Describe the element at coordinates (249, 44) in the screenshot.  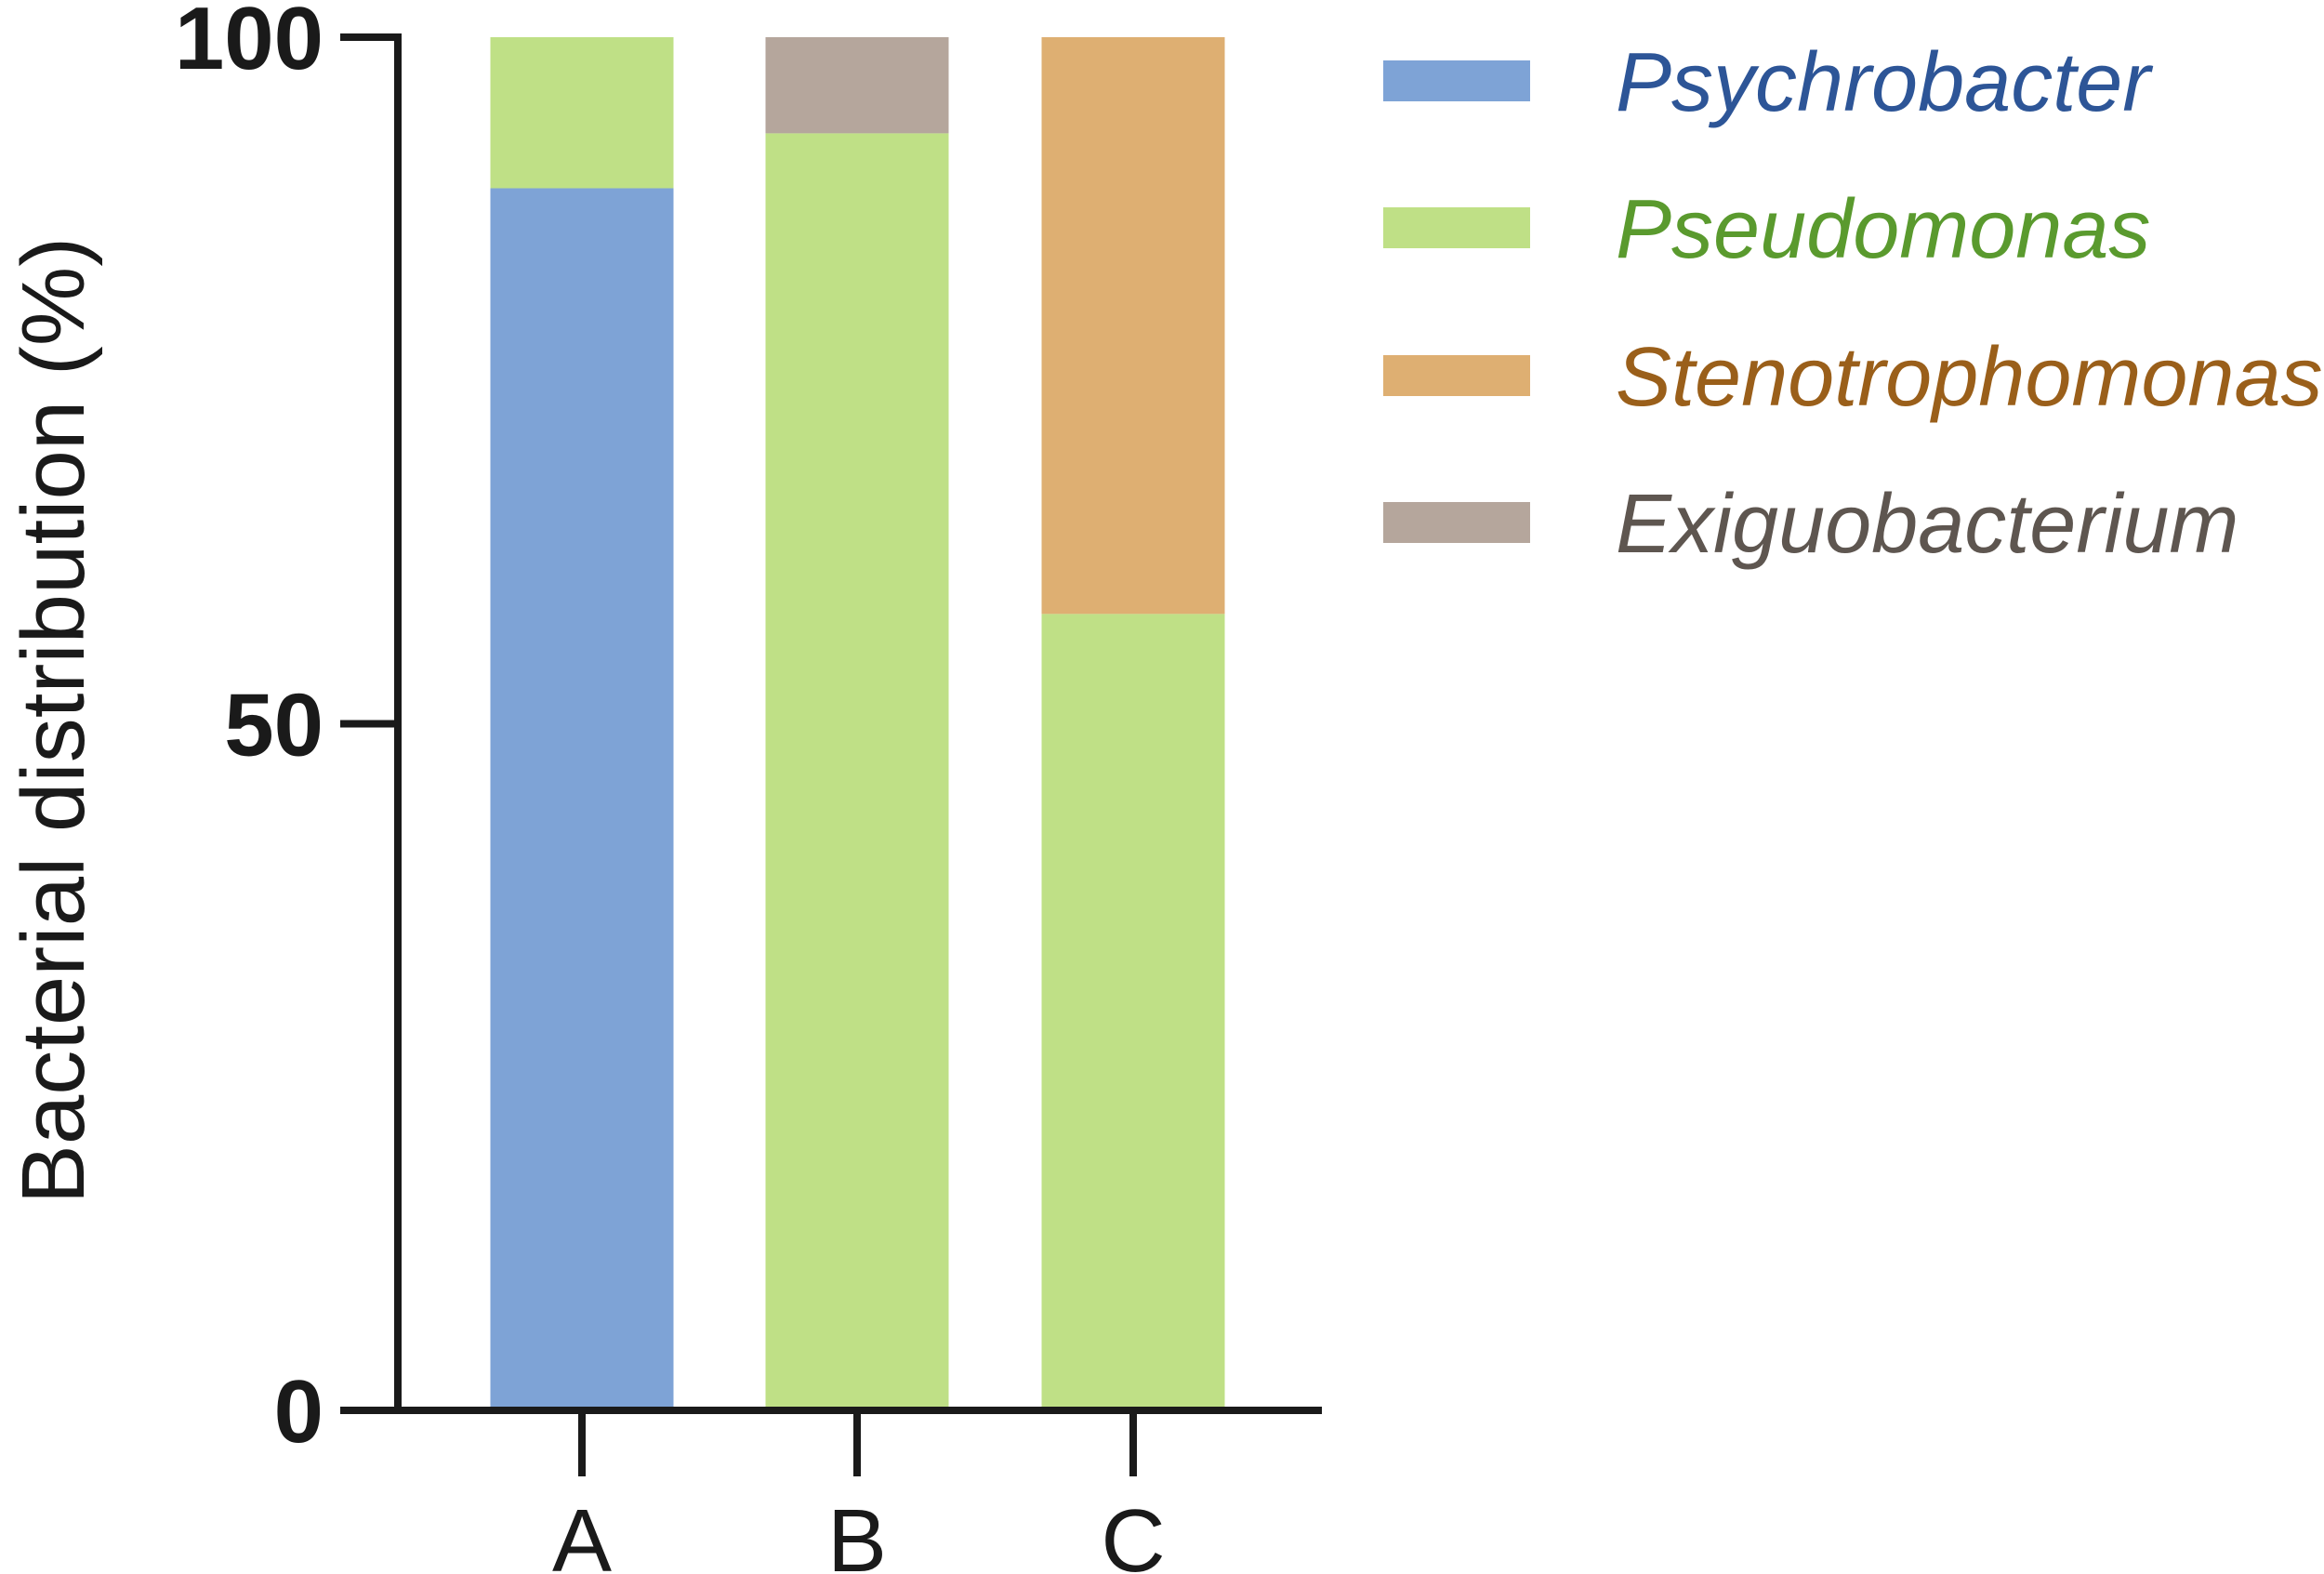
I see `y-tick-label-100: 100` at that location.